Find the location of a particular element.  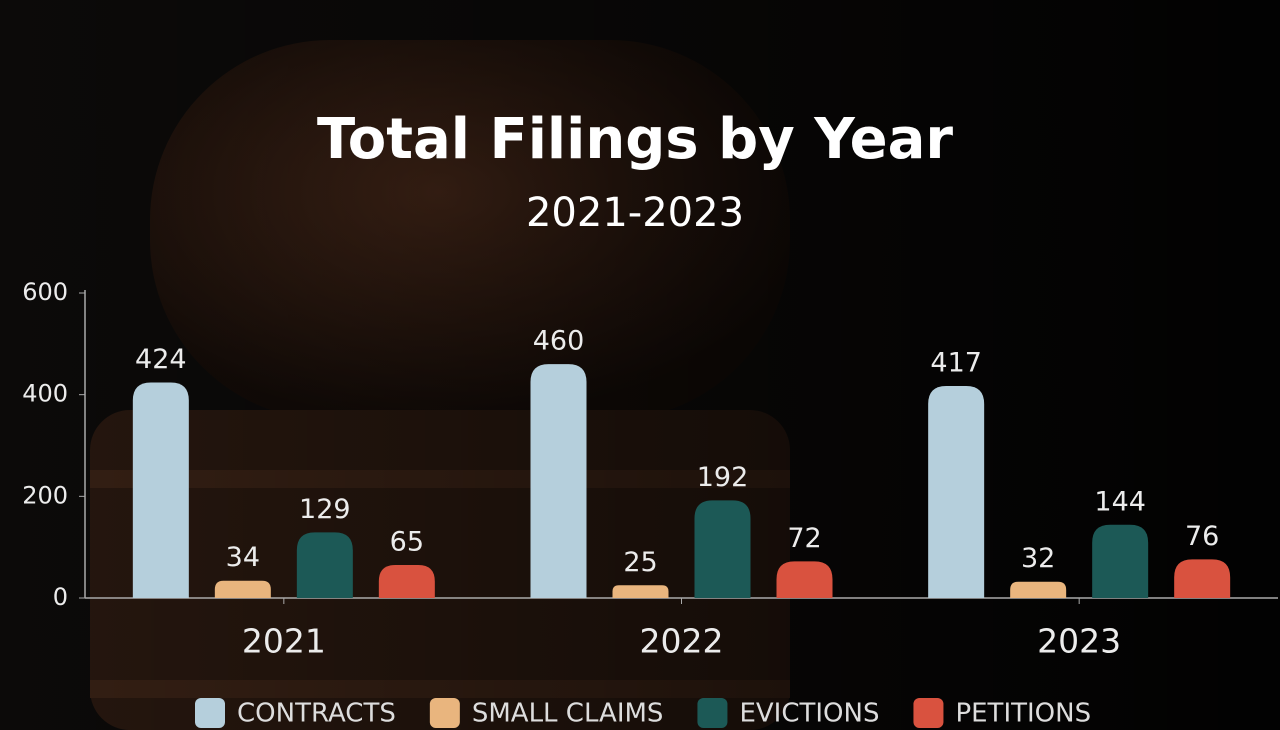

value-label: 34 is located at coordinates (243, 557).